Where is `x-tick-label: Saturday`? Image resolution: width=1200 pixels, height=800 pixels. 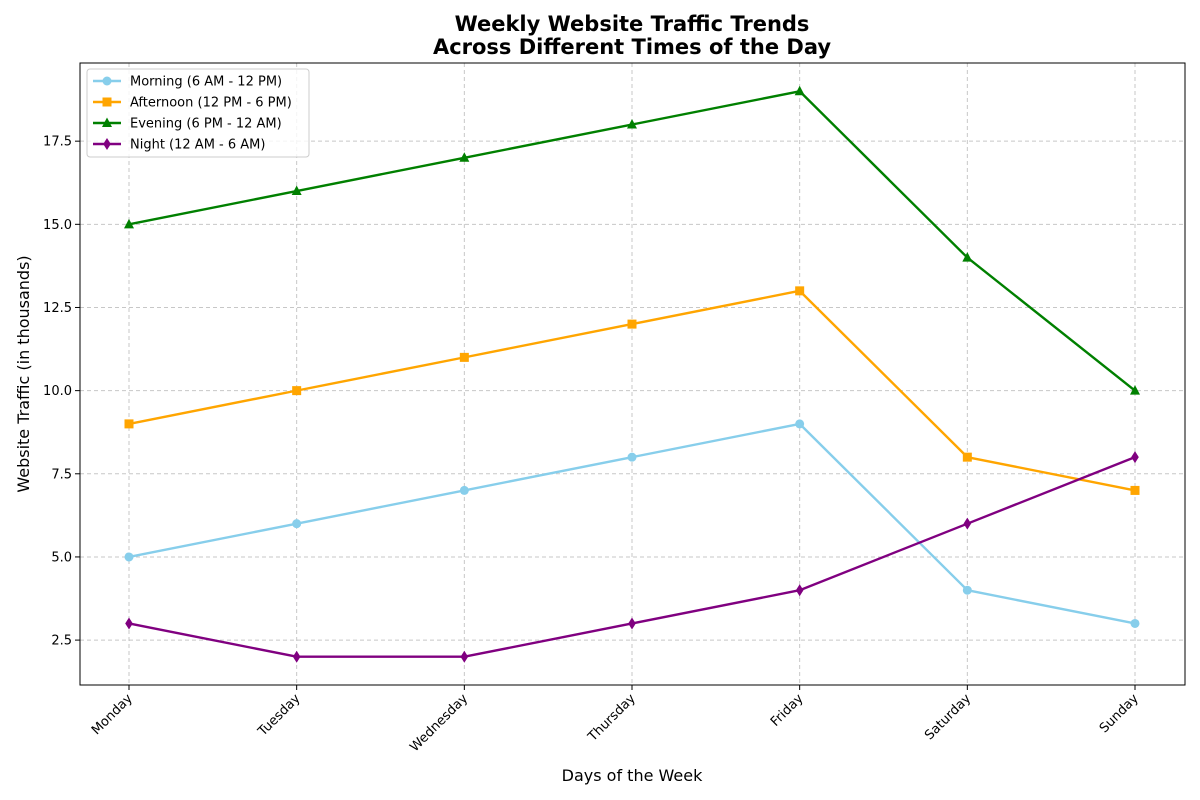
x-tick-label: Saturday is located at coordinates (948, 717).